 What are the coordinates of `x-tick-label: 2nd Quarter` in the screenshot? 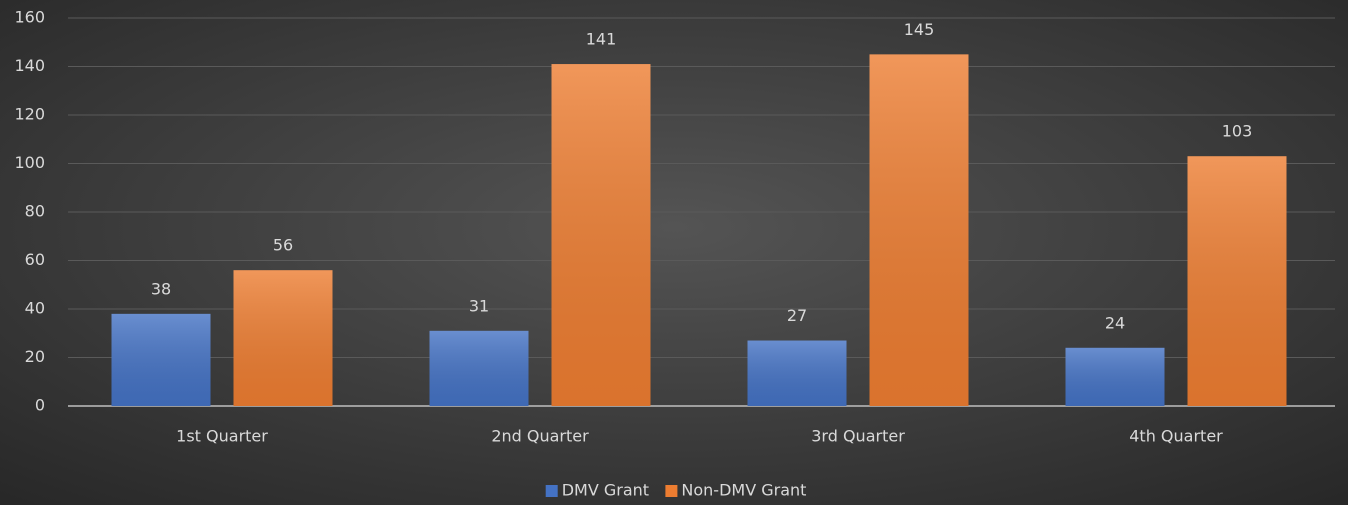 It's located at (540, 436).